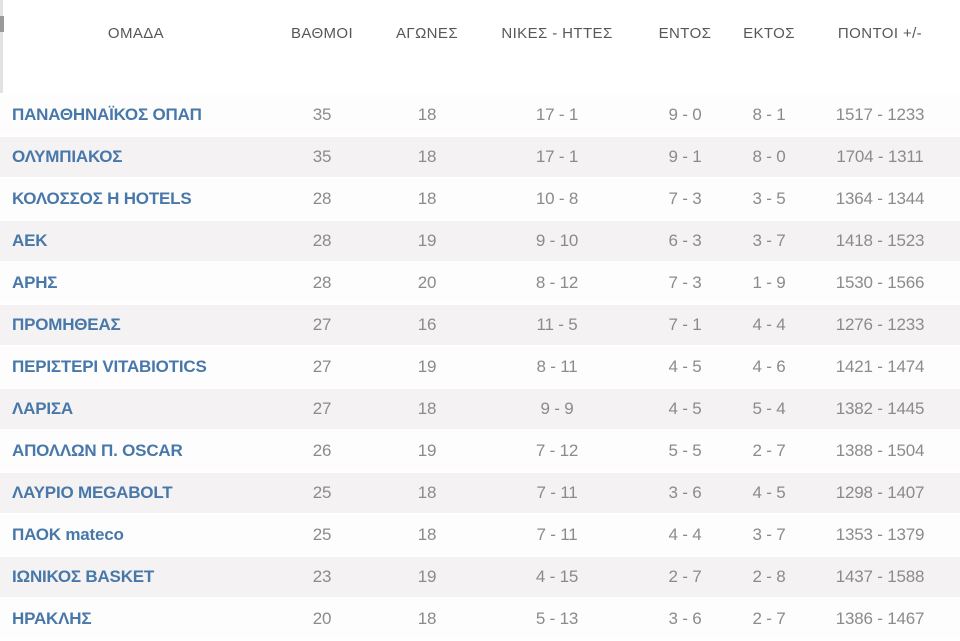 This screenshot has width=960, height=641. I want to click on team-cell: ΑΠΟΛΛΩΝ Π. OSCAR, so click(136, 451).